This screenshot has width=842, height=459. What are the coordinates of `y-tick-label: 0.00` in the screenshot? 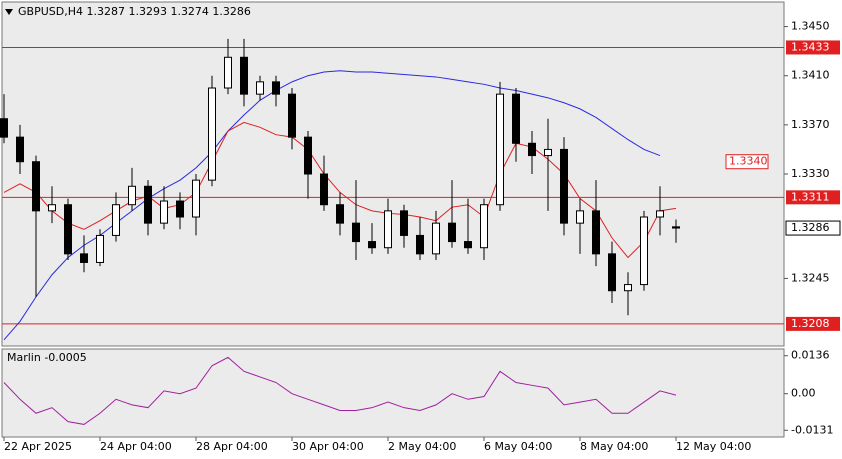 It's located at (803, 393).